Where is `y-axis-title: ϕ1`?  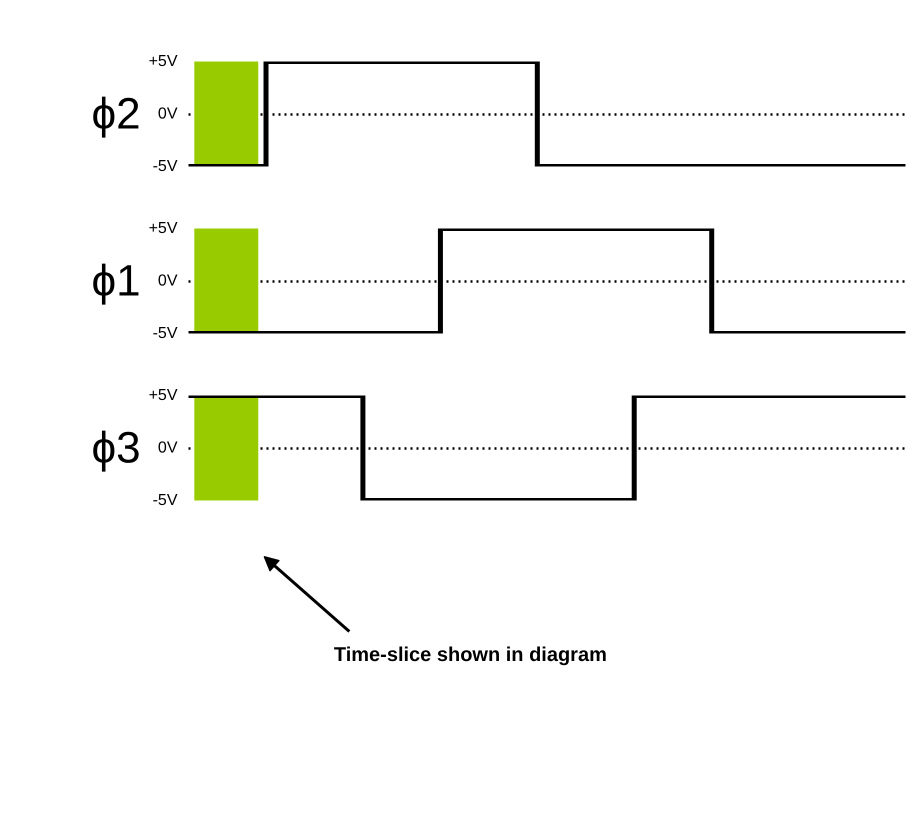 y-axis-title: ϕ1 is located at coordinates (116, 281).